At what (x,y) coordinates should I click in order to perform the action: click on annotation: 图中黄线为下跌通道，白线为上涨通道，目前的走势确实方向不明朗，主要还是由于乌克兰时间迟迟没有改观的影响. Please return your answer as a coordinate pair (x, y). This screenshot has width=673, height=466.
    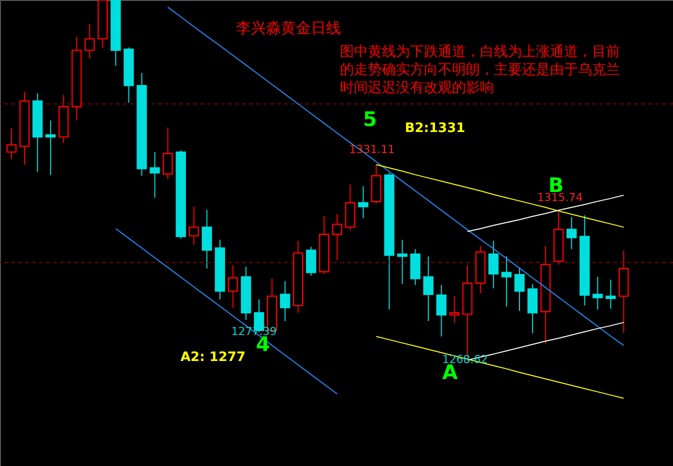
    Looking at the image, I should click on (480, 70).